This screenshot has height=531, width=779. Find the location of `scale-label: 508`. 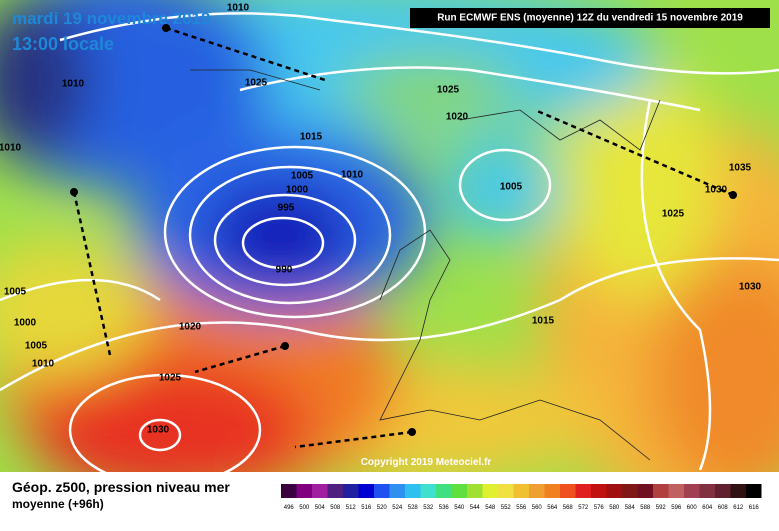

scale-label: 508 is located at coordinates (335, 508).